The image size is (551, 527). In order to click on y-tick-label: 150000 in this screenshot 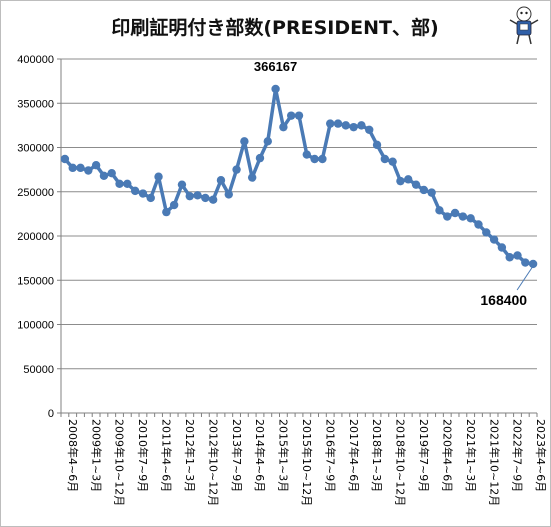, I will do `click(35, 281)`.